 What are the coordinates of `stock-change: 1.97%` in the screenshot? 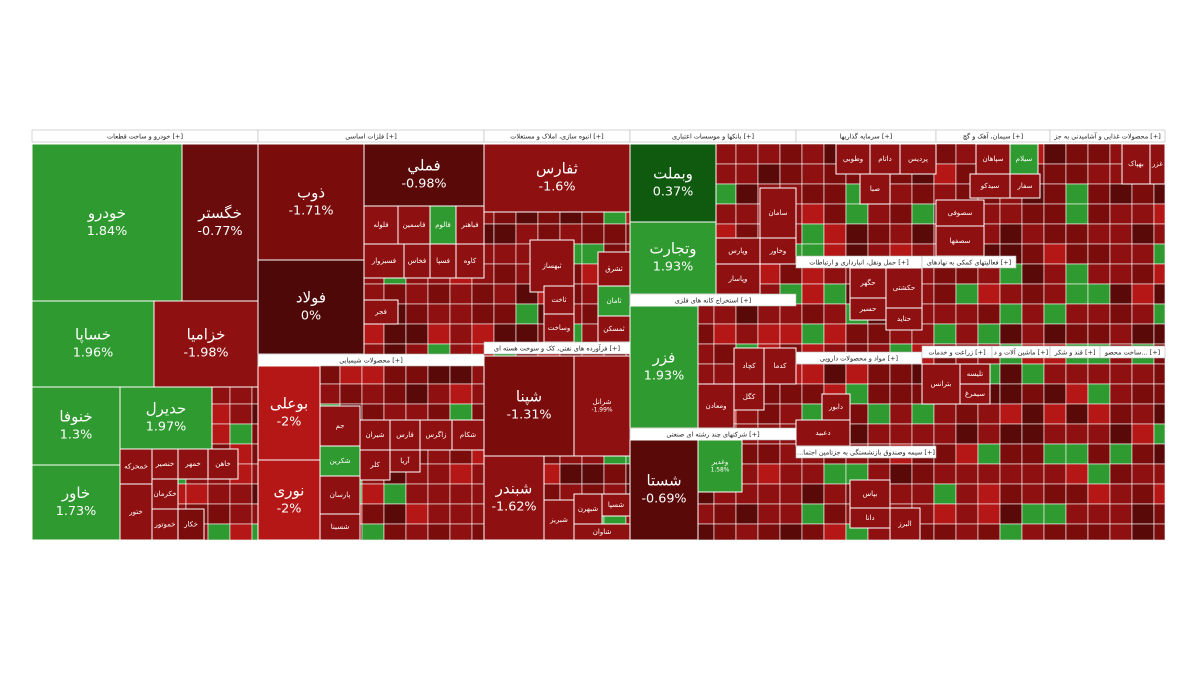 It's located at (166, 427).